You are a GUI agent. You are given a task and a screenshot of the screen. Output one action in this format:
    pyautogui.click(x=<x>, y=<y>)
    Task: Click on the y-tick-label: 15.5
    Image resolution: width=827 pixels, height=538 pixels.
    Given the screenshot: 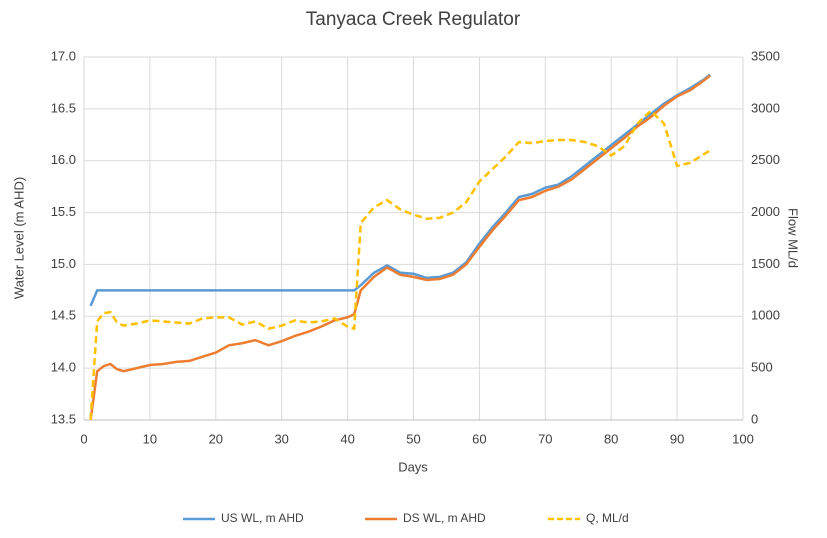 What is the action you would take?
    pyautogui.click(x=63, y=211)
    